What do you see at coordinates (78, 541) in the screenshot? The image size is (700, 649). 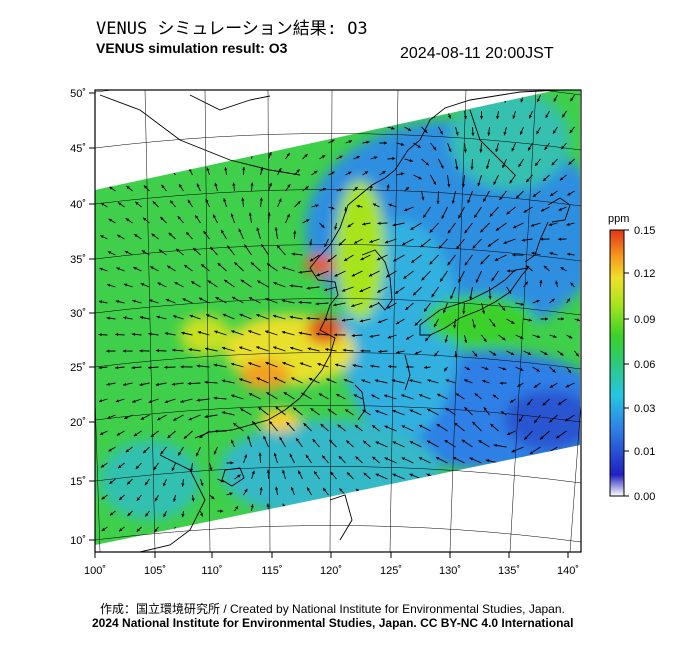 I see `lat-label: 10˚` at bounding box center [78, 541].